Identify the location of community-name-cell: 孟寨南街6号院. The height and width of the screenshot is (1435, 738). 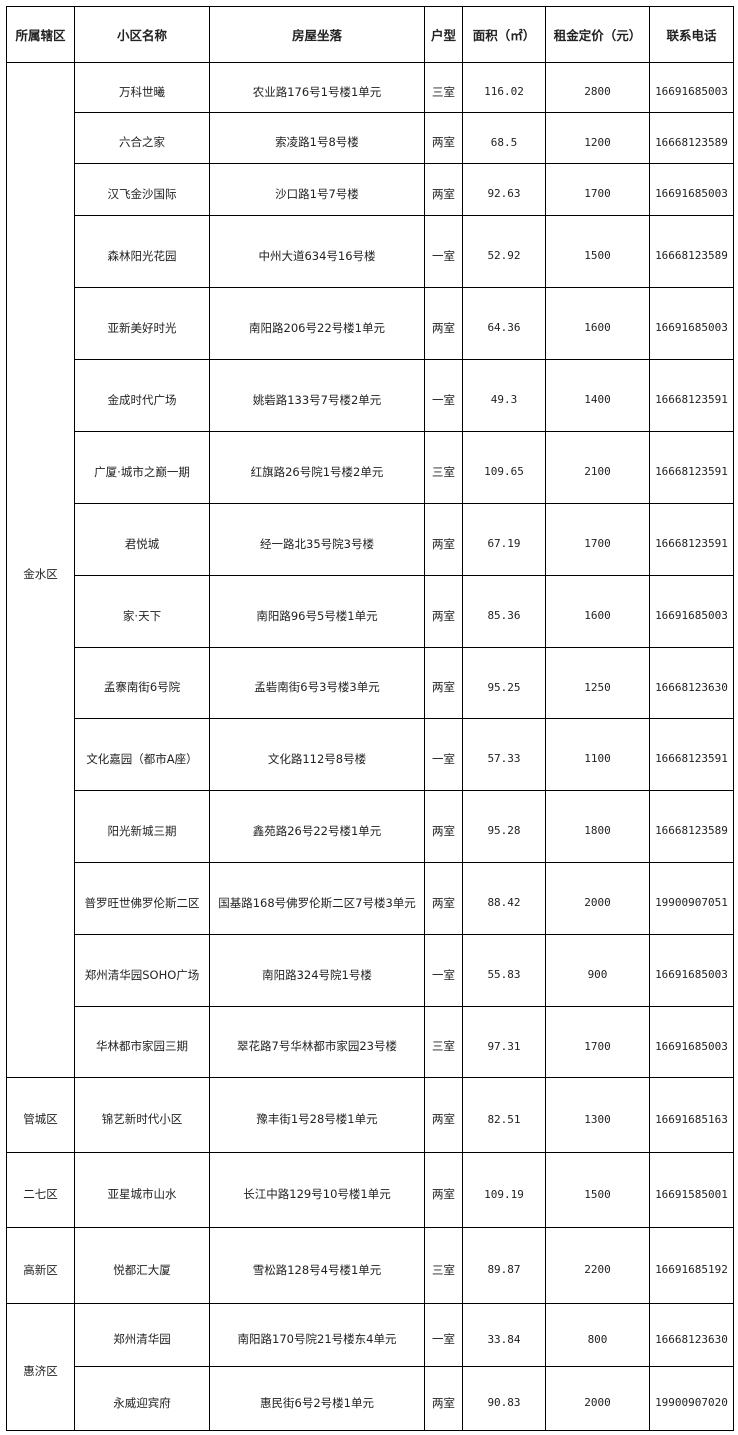
(142, 683).